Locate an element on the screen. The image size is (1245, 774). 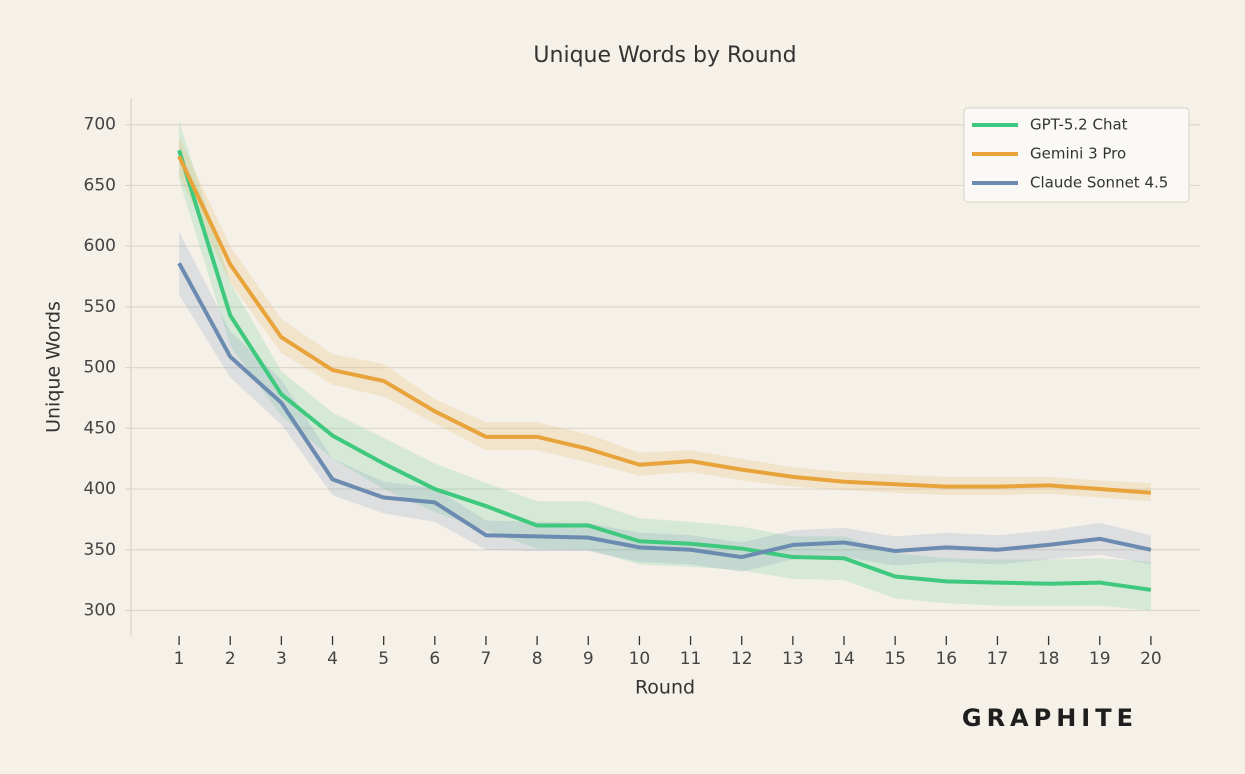
legend-label: Claude Sonnet 4.5 is located at coordinates (1099, 183).